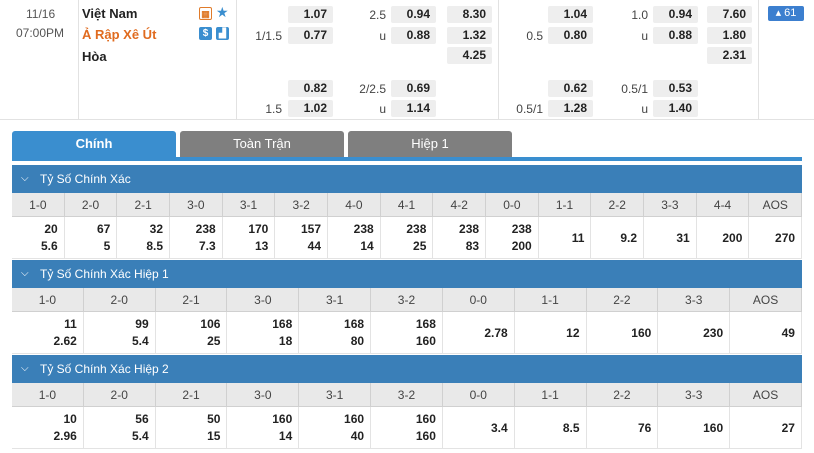 The width and height of the screenshot is (814, 453). Describe the element at coordinates (142, 324) in the screenshot. I see `odds-value-top: 99` at that location.